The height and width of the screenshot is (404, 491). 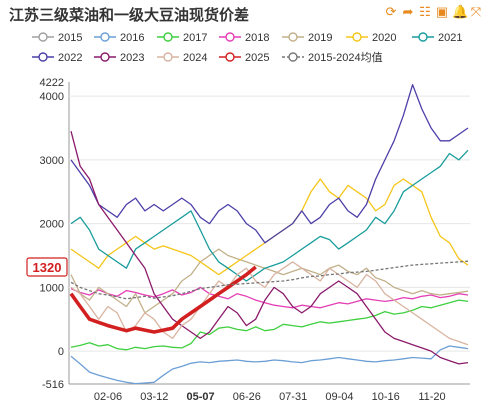 What do you see at coordinates (293, 37) in the screenshot?
I see `legend-marker-2019` at bounding box center [293, 37].